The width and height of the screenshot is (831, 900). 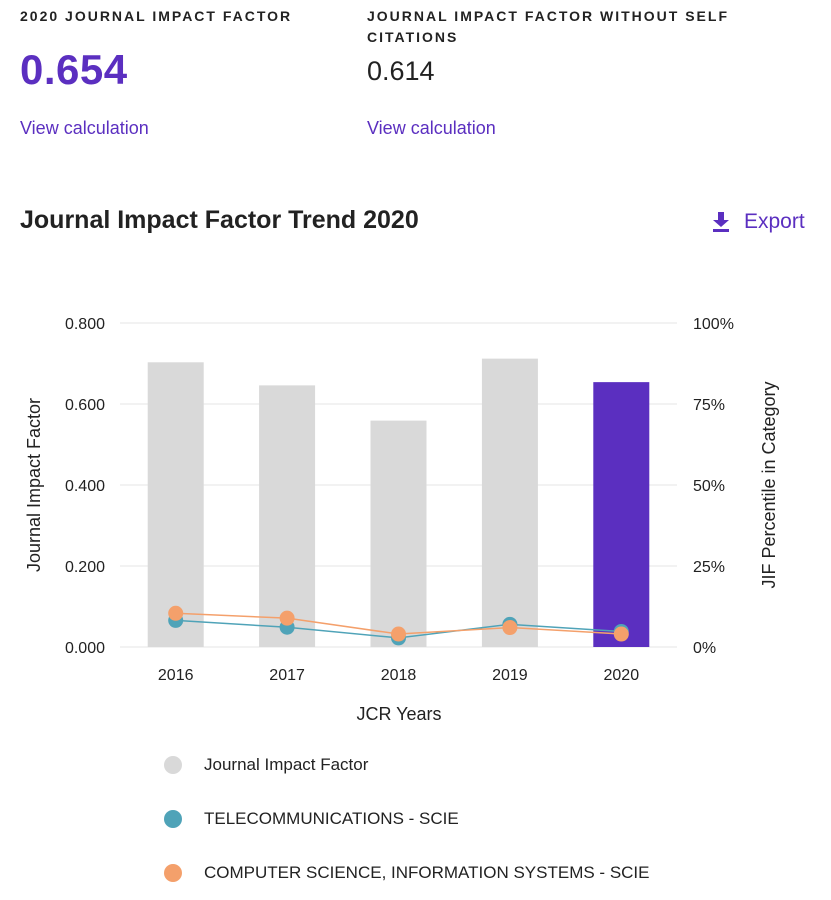 What do you see at coordinates (156, 16) in the screenshot?
I see `jif-label: 2020 JOURNAL IMPACT FACTOR` at bounding box center [156, 16].